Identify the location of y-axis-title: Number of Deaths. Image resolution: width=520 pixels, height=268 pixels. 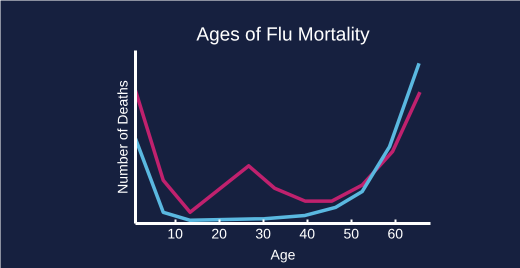
(122, 137).